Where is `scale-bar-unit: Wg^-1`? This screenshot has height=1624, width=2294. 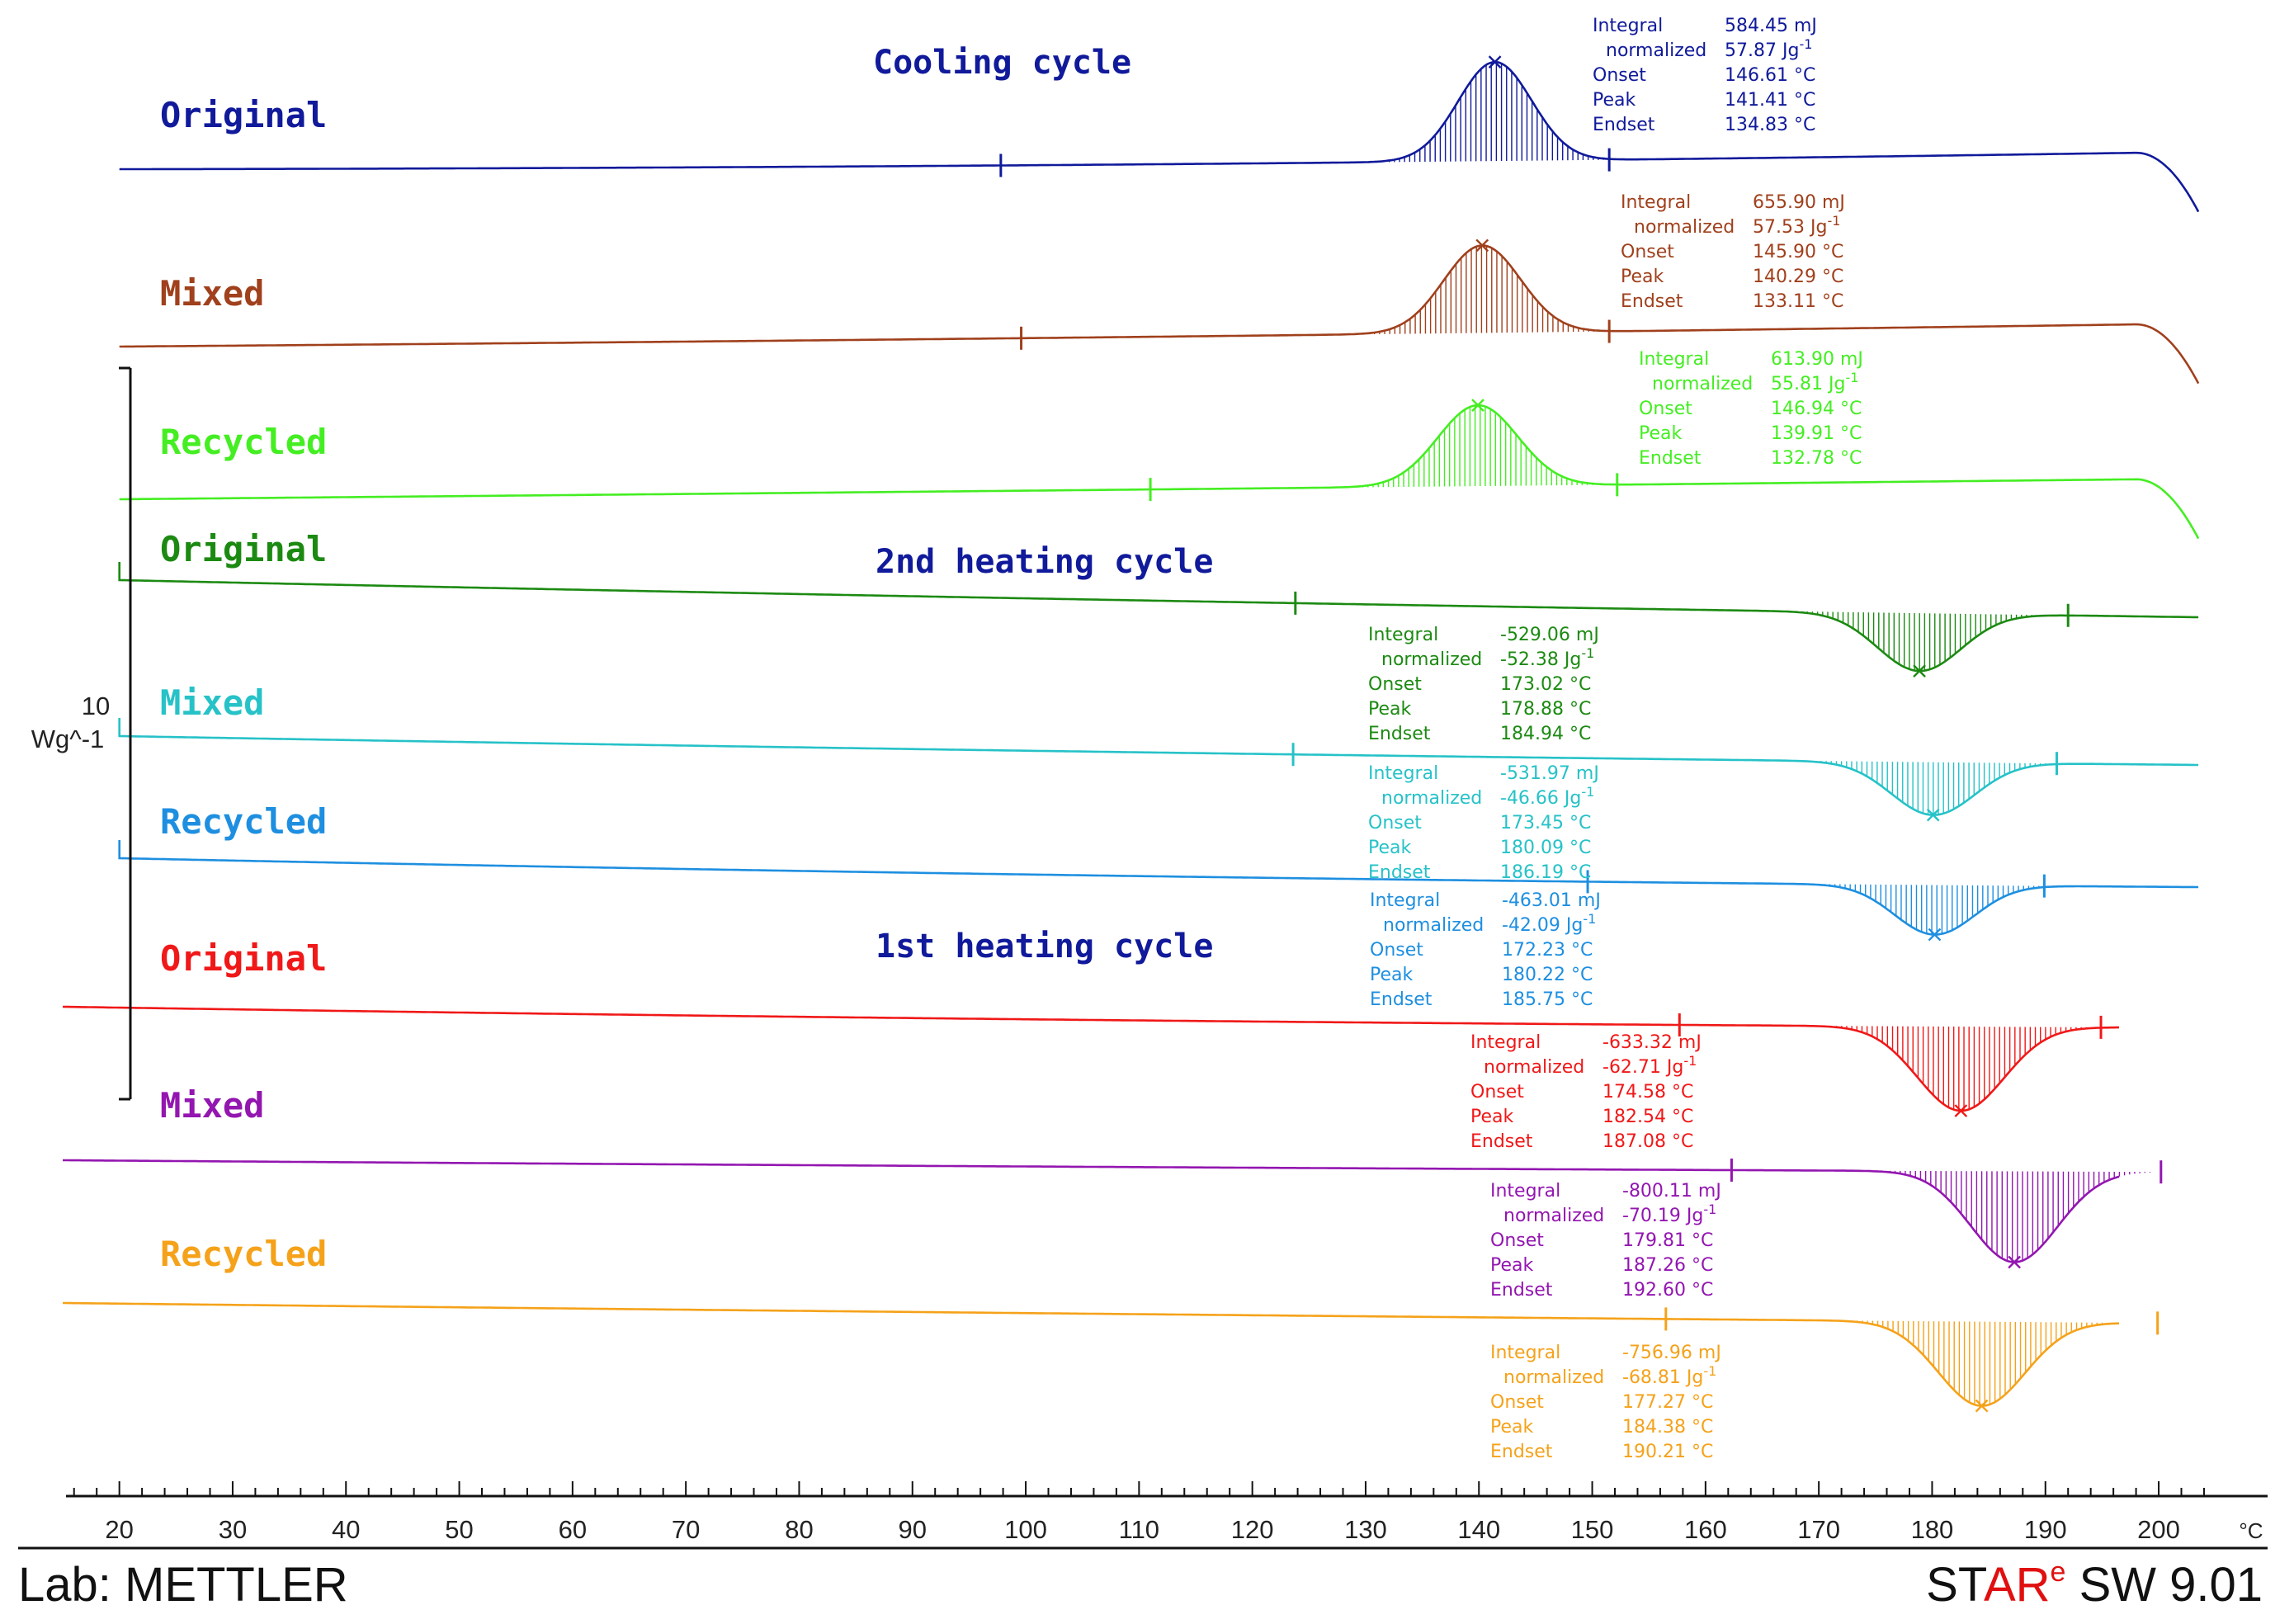 scale-bar-unit: Wg^-1 is located at coordinates (68, 739).